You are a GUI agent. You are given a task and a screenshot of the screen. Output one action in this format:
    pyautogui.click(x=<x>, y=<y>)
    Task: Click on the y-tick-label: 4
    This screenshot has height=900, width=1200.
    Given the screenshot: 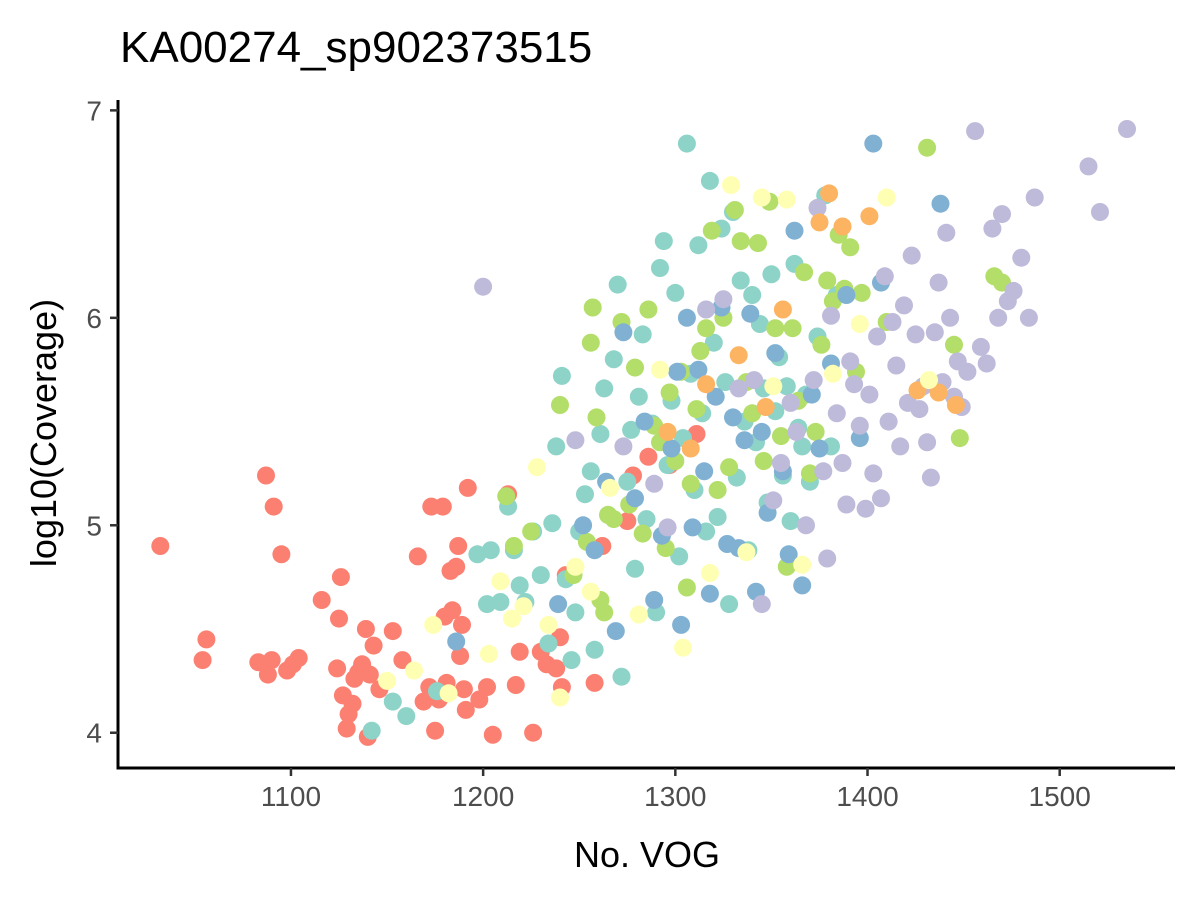 What is the action you would take?
    pyautogui.click(x=94, y=733)
    